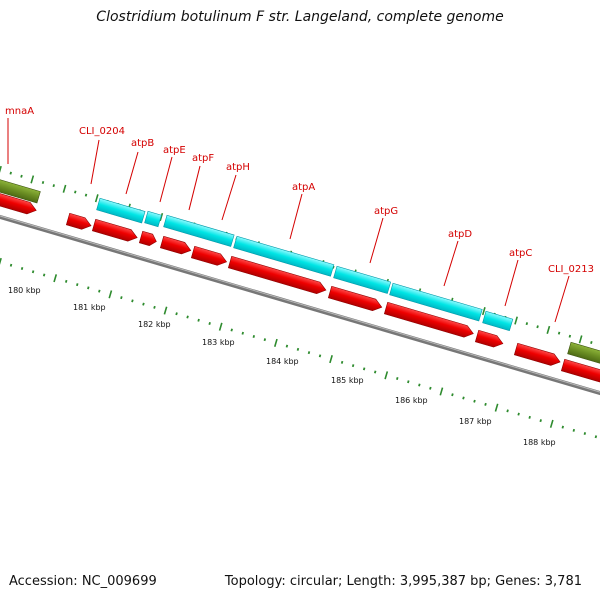 This screenshot has height=600, width=600. What do you see at coordinates (386, 211) in the screenshot?
I see `gene-label: atpG` at bounding box center [386, 211].